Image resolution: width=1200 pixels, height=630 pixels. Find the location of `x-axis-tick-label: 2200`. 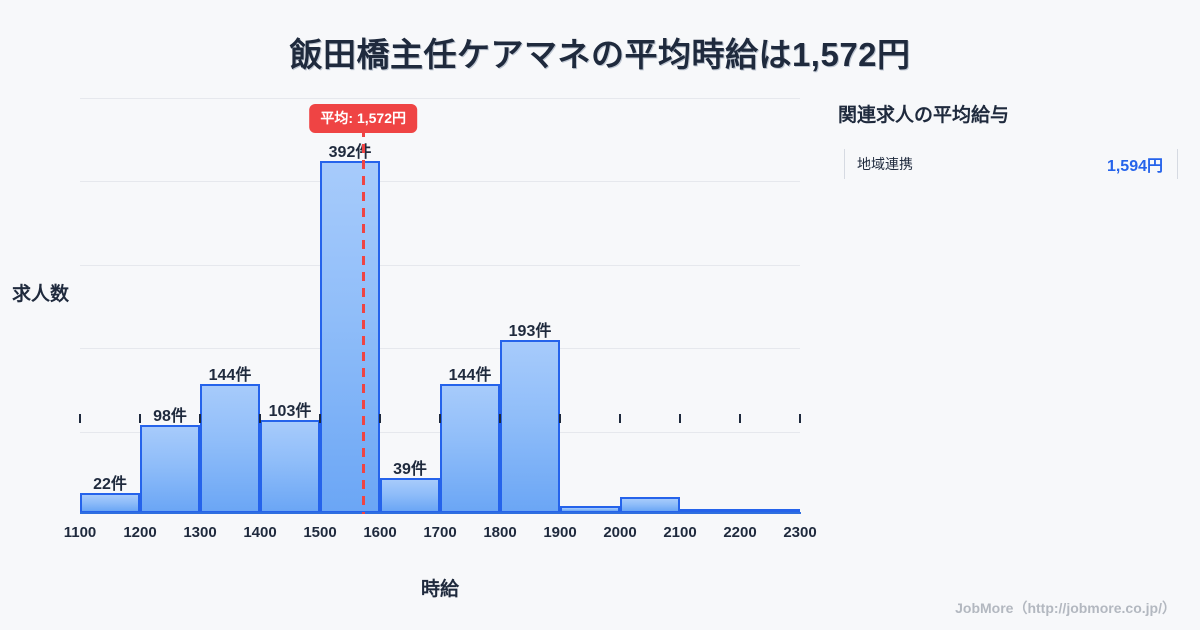

x-axis-tick-label: 2200 is located at coordinates (740, 532).